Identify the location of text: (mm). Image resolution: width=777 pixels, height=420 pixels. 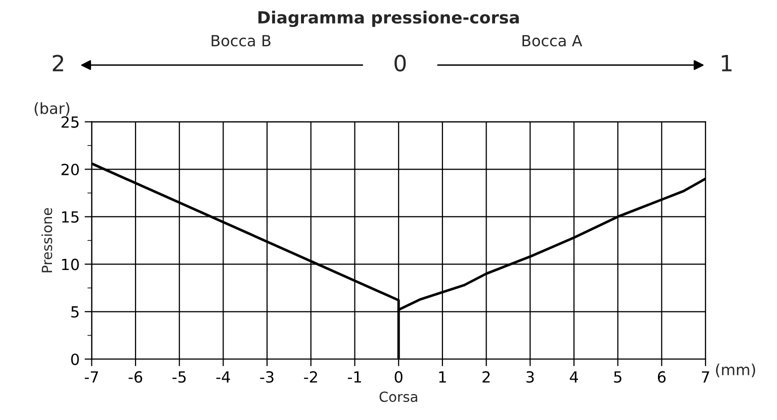
(736, 371).